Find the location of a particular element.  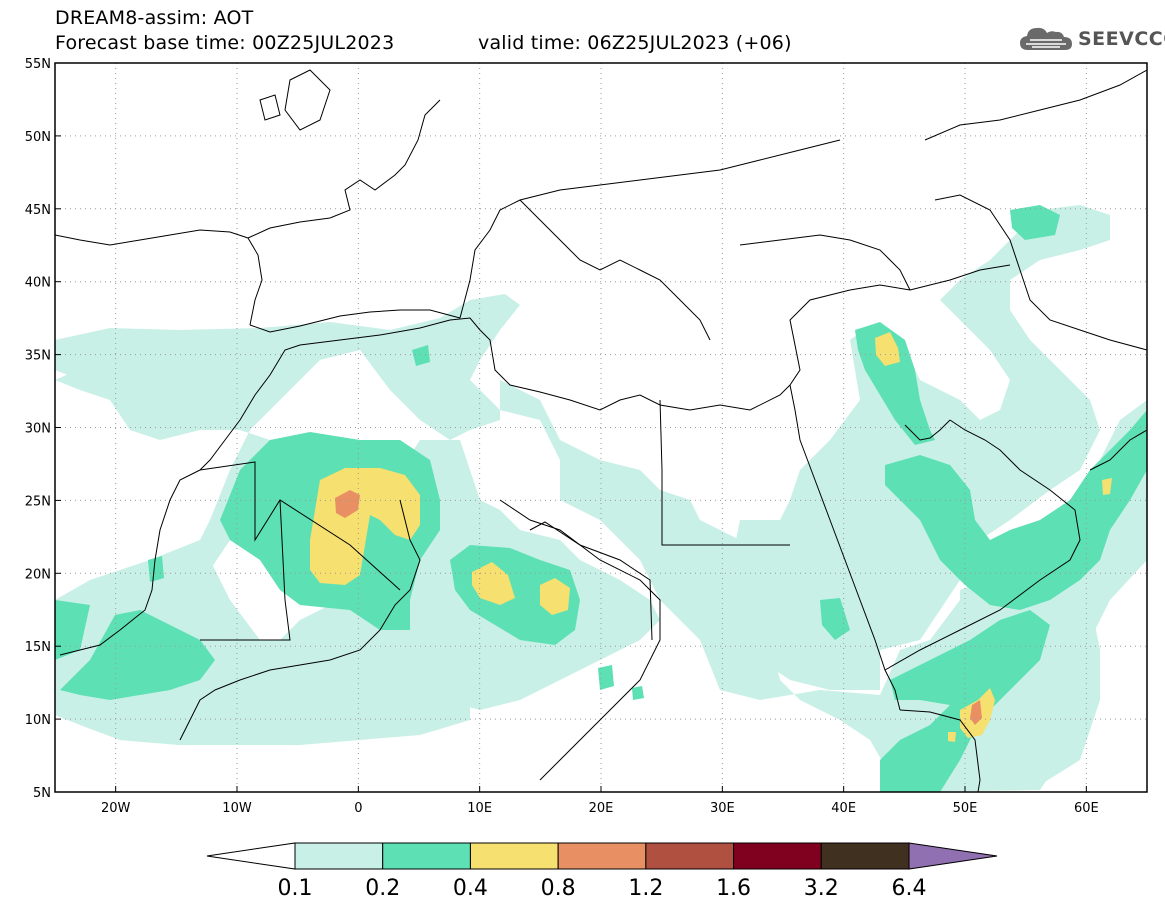

lat-tick-label: 30N is located at coordinates (38, 429).